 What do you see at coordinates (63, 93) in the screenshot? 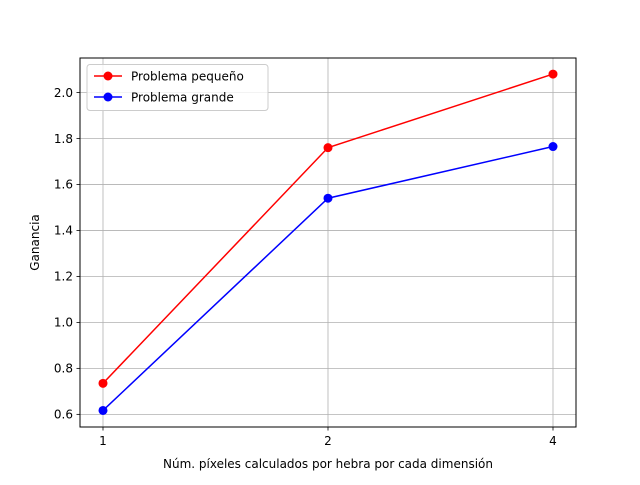
I see `y-tick-label: 2.0` at bounding box center [63, 93].